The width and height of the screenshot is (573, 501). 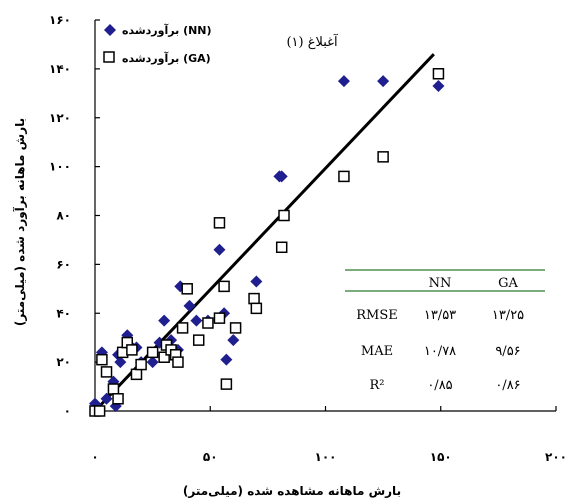 I want to click on x-axis-ticks: ۰ ۵۰ ۱۰۰ ۱۵۰ ۲۰۰, so click(x=329, y=435).